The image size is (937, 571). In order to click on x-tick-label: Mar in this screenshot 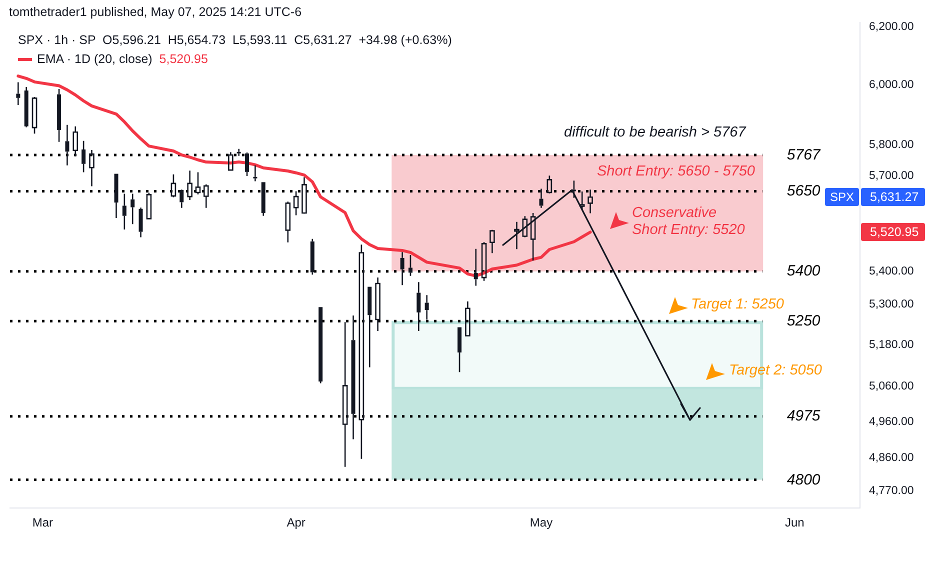, I will do `click(43, 523)`.